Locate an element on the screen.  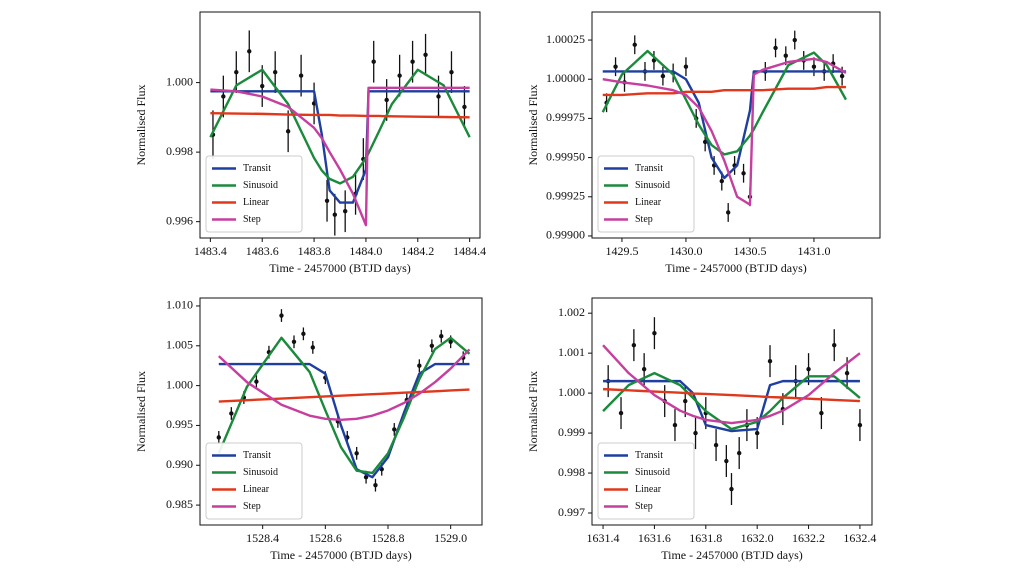
y-tick-label: 1.00025 is located at coordinates (565, 39).